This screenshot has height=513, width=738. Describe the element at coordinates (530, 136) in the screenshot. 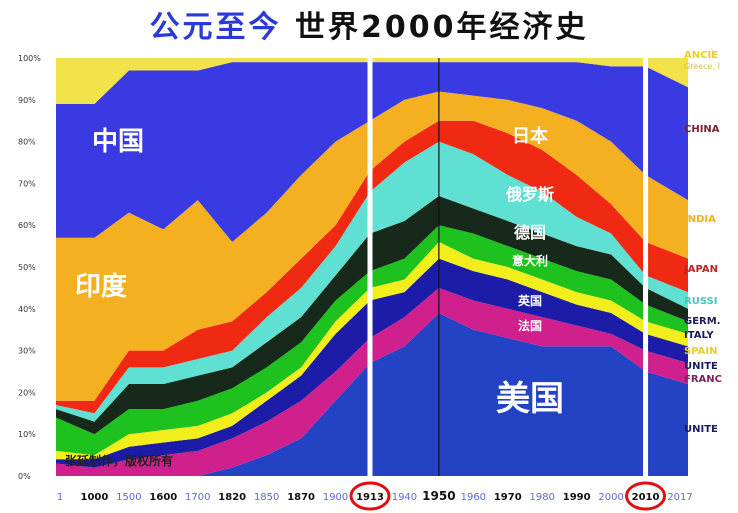

I see `series-label: 日本` at that location.